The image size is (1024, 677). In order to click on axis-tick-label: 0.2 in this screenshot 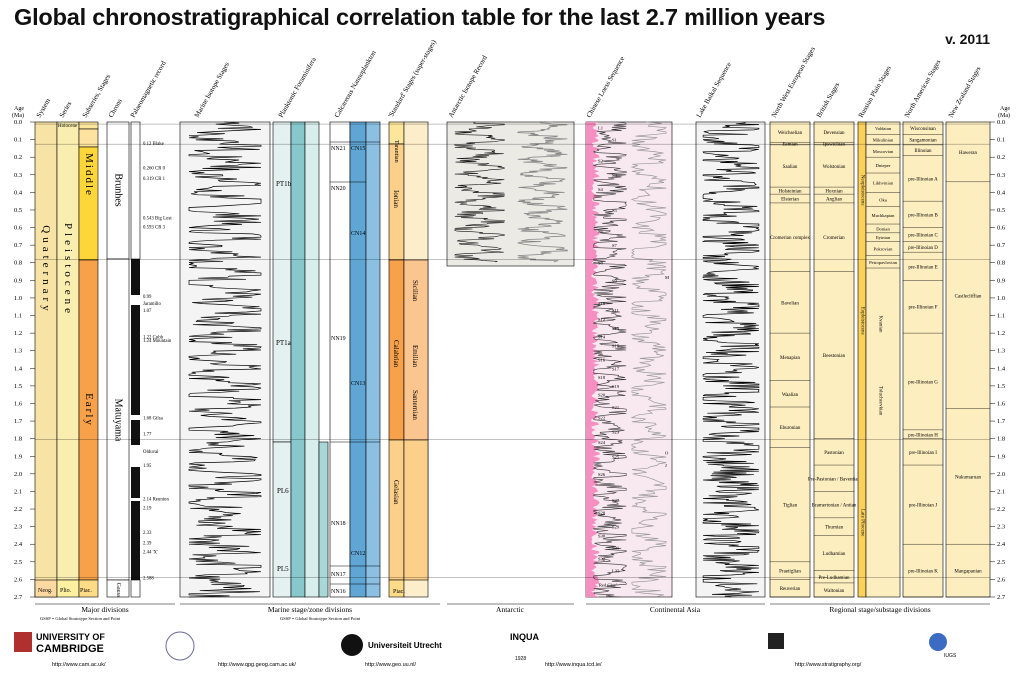, I will do `click(1001, 157)`.